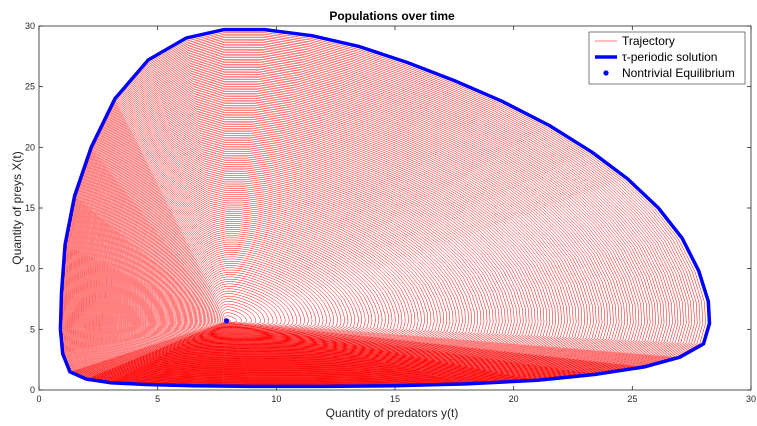  Describe the element at coordinates (276, 399) in the screenshot. I see `x-tick-label: 10` at that location.